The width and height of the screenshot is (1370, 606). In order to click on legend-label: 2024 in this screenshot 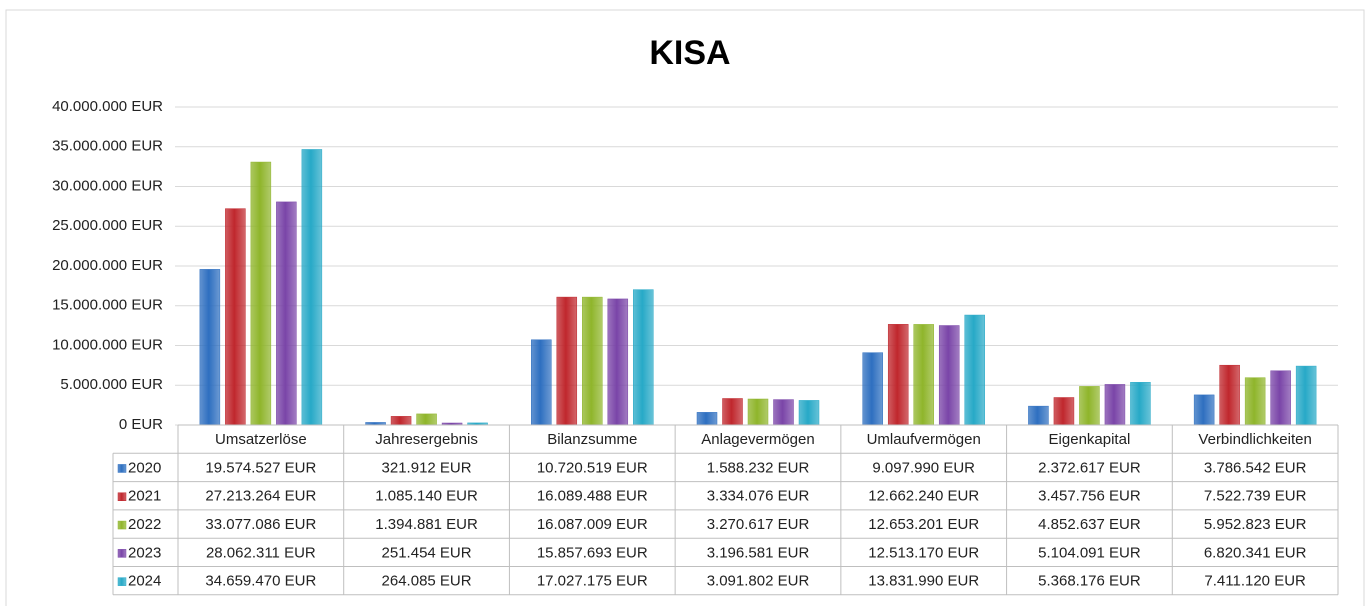, I will do `click(144, 581)`.